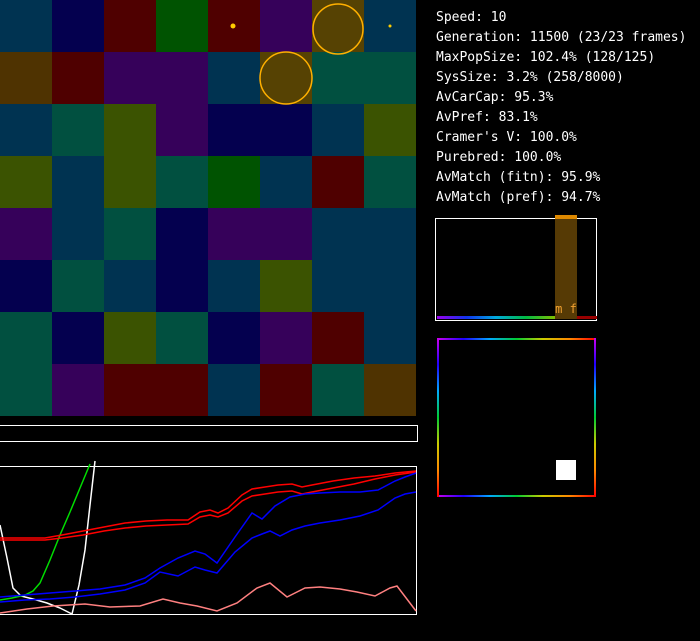 This screenshot has width=700, height=641. Describe the element at coordinates (566, 470) in the screenshot. I see `position-marker-square` at that location.